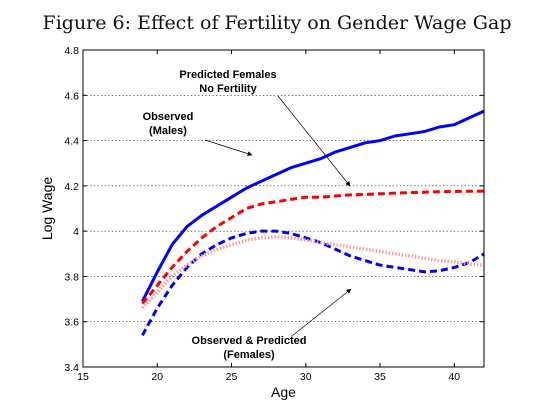 The height and width of the screenshot is (411, 554). What do you see at coordinates (321, 312) in the screenshot?
I see `ann-observed-predicted-females-arrow` at bounding box center [321, 312].